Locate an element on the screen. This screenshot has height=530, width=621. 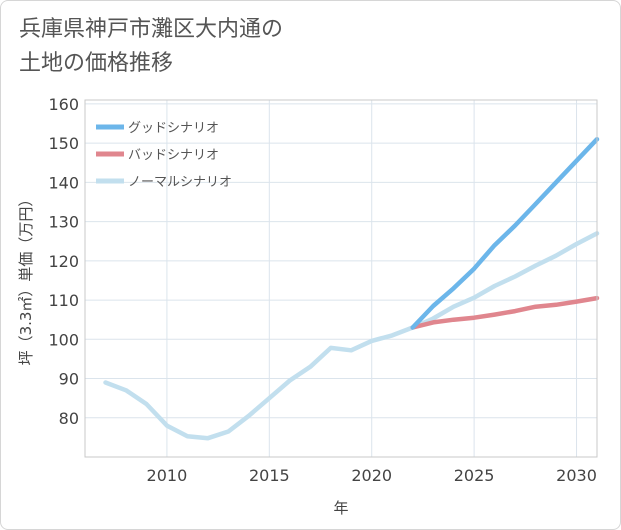
x-axis-label: 年 is located at coordinates (340, 508).